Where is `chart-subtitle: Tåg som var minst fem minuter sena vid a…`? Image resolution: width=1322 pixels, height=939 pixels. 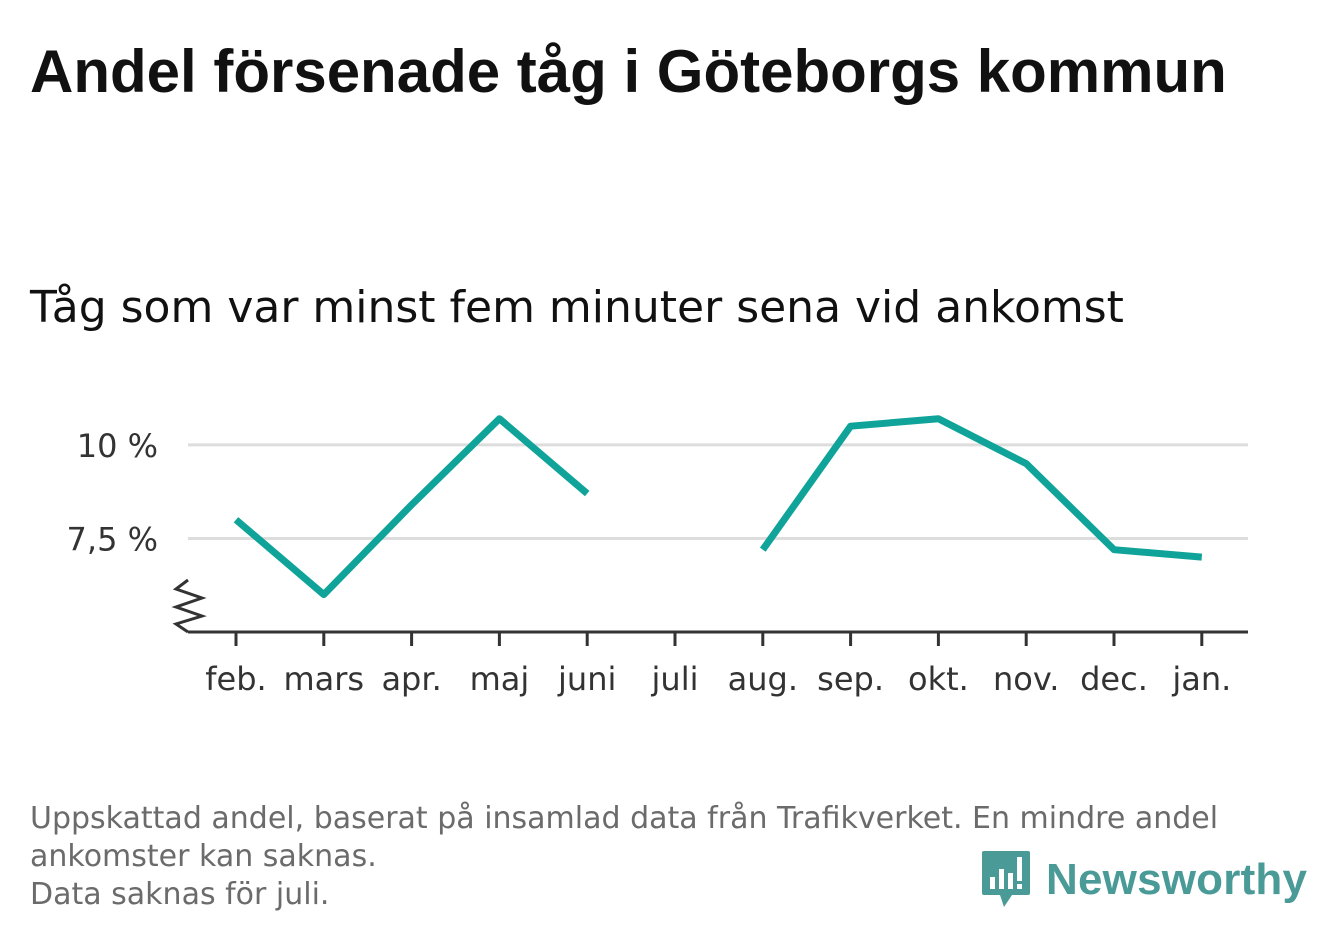
chart-subtitle: Tåg som var minst fem minuter sena vid a… is located at coordinates (577, 307).